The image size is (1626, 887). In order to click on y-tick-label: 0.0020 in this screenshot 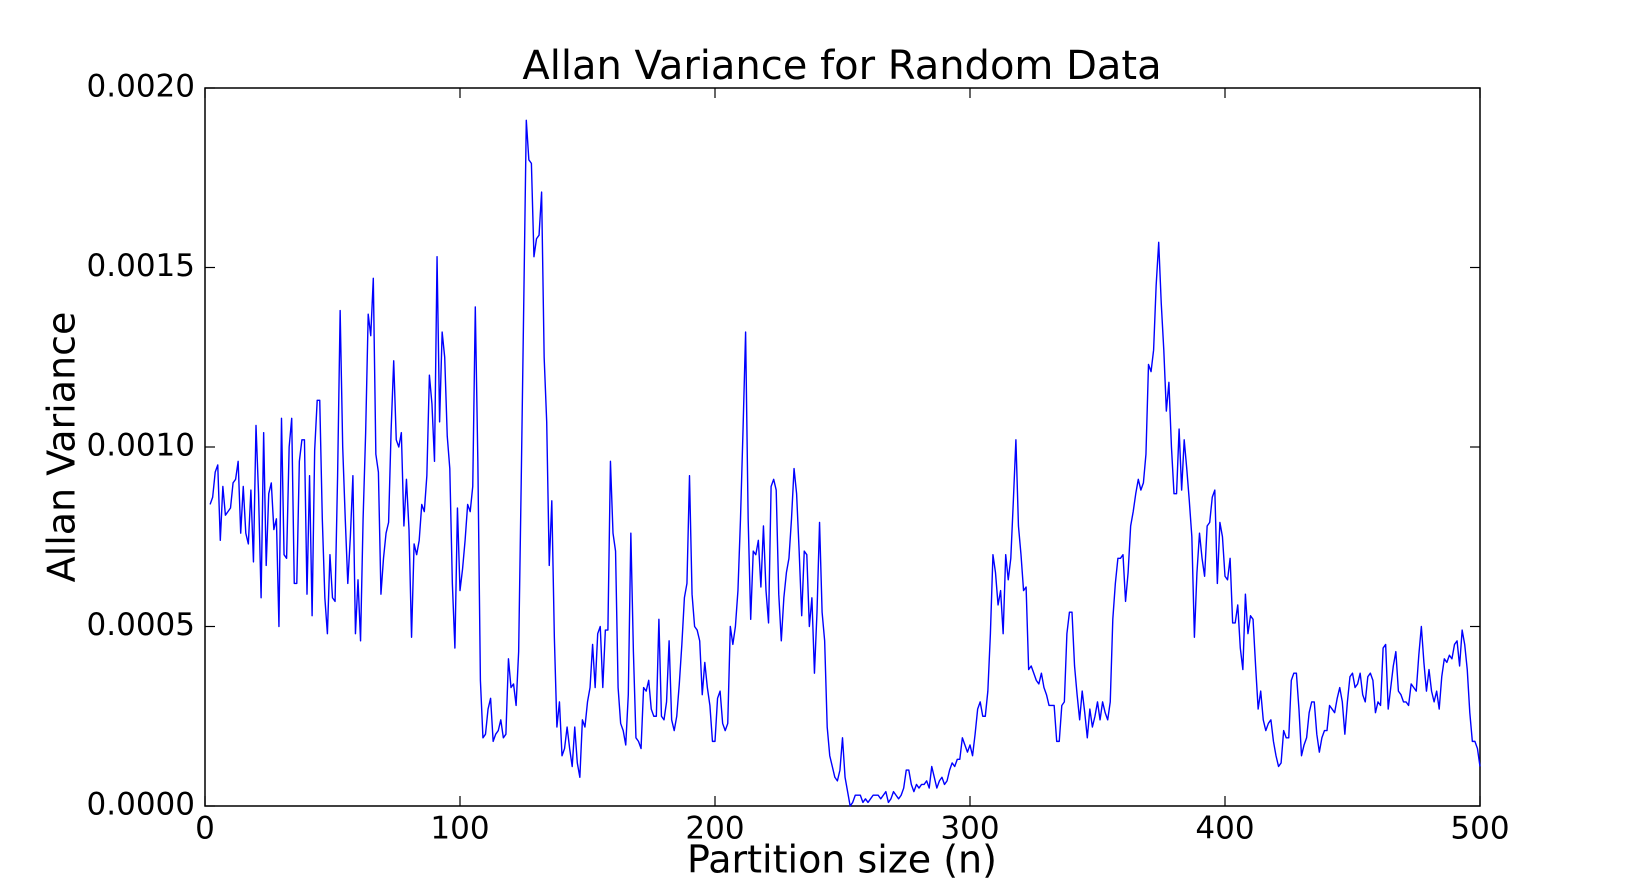, I will do `click(141, 87)`.